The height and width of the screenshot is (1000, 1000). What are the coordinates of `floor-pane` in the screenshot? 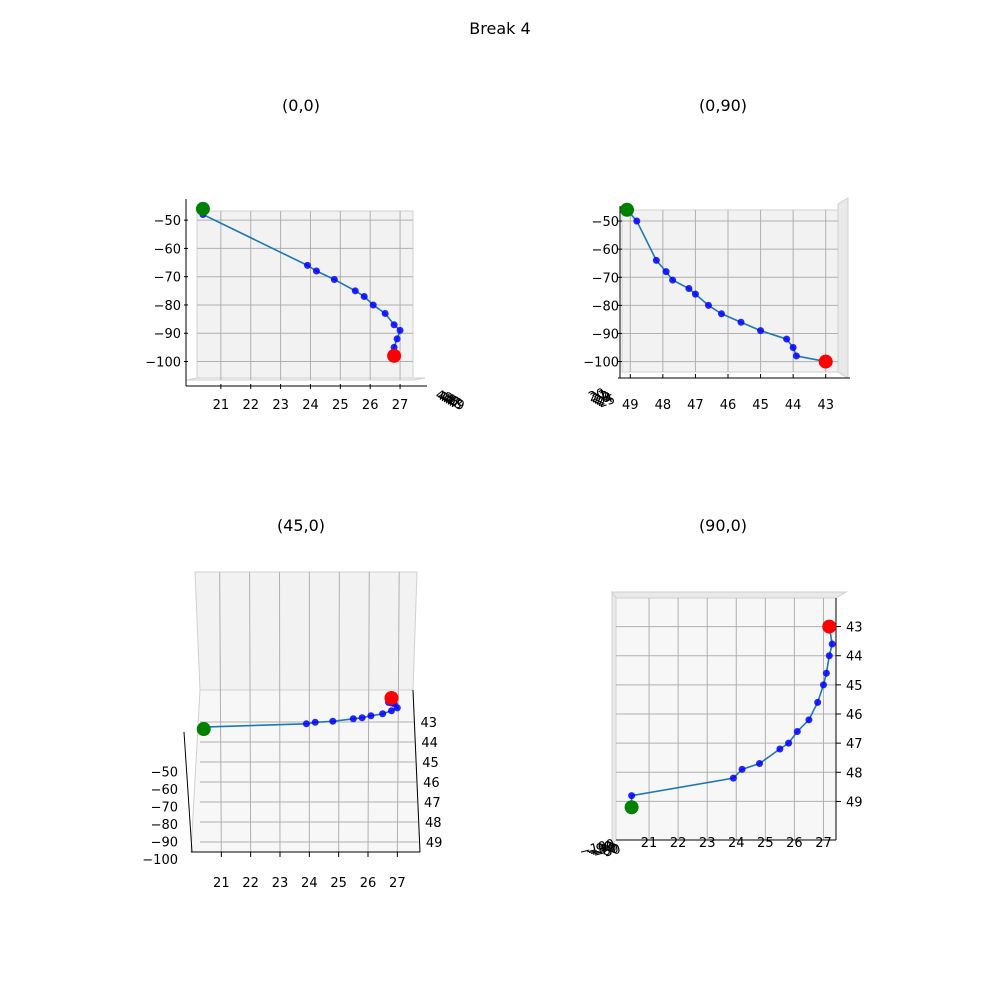 It's located at (306, 379).